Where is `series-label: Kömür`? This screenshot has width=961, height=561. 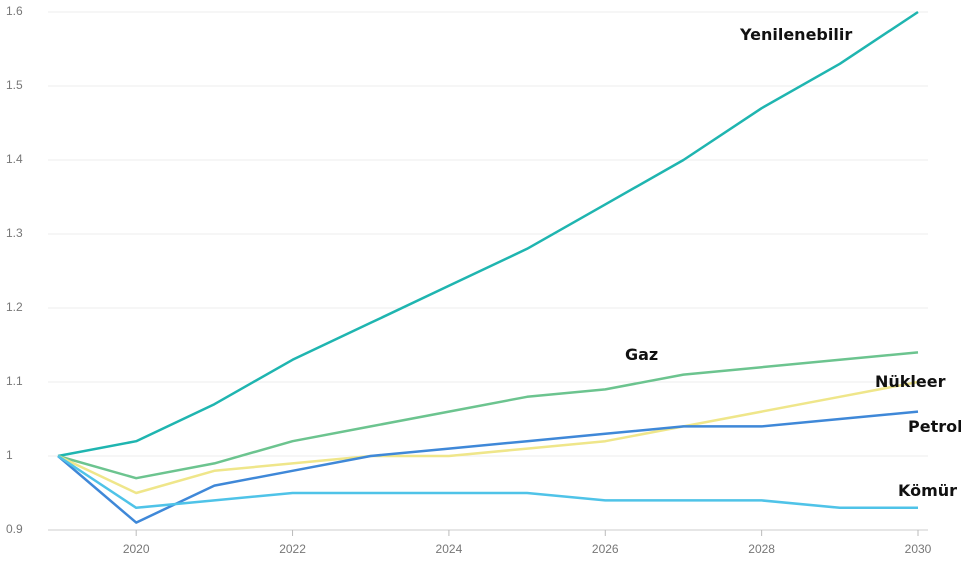
series-label: Kömür is located at coordinates (927, 490).